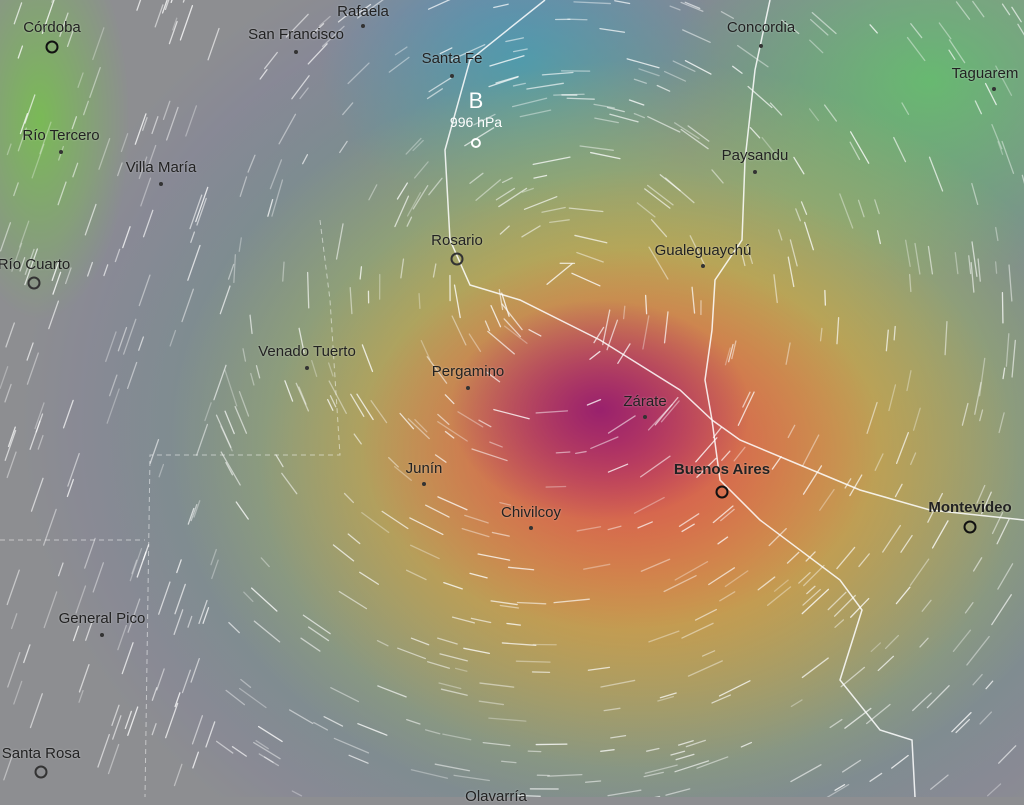  What do you see at coordinates (761, 27) in the screenshot?
I see `city-label: Concordia` at bounding box center [761, 27].